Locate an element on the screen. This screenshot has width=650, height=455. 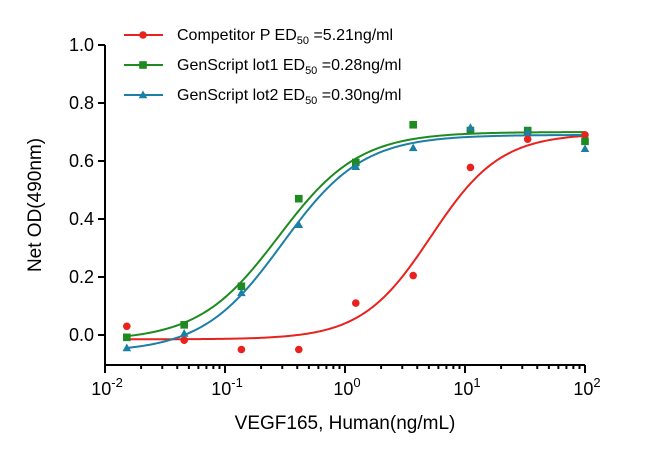
y-ticks: 0.0 0.2 0.4 0.6 0.8 1.0 is located at coordinates (87, 190).